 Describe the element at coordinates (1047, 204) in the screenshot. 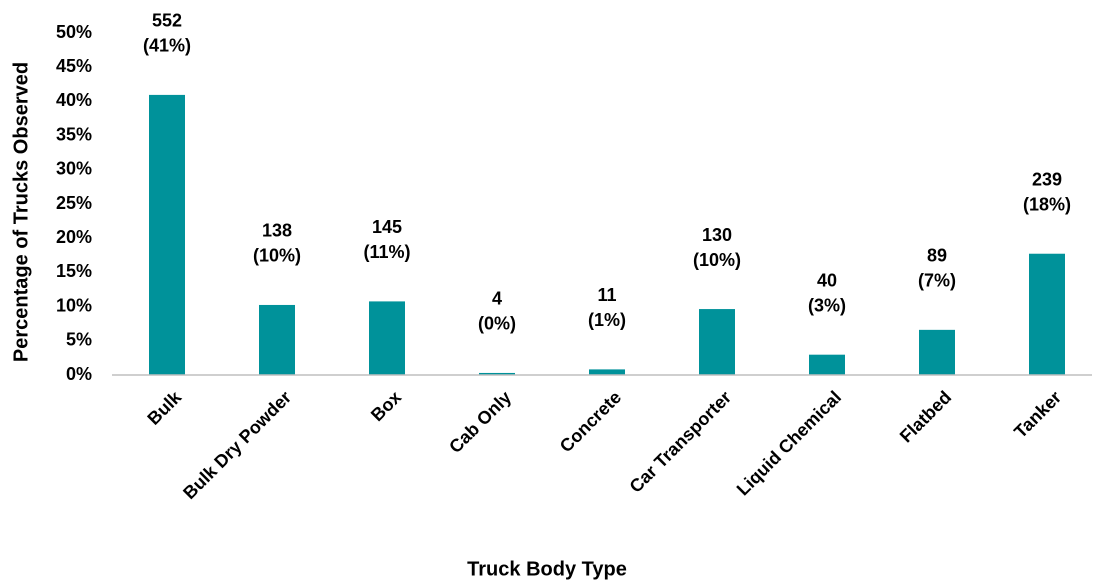

I see `value-label: (18%)` at that location.